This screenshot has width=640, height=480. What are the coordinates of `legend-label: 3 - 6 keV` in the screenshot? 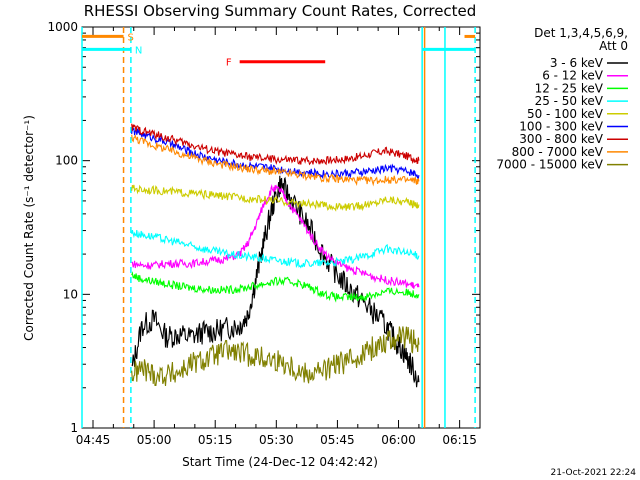 It's located at (577, 63).